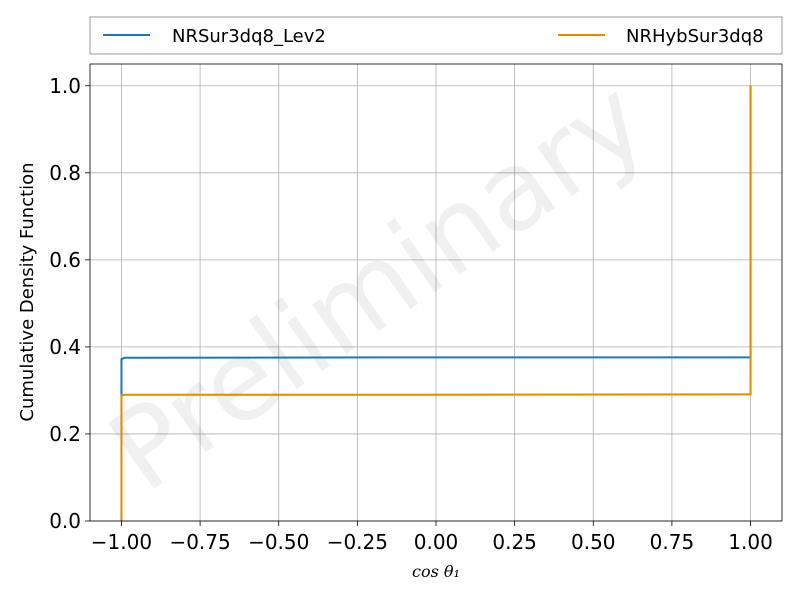 The image size is (800, 600). What do you see at coordinates (199, 542) in the screenshot?
I see `x-tick-label: −0.75` at bounding box center [199, 542].